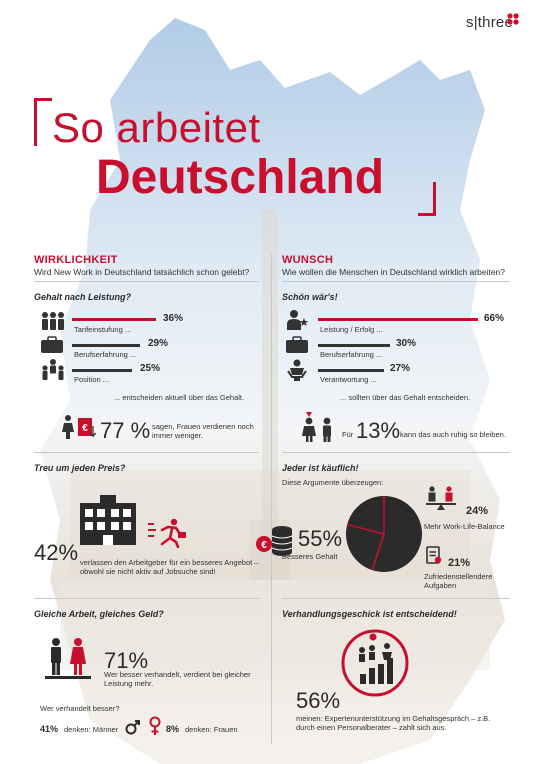  I want to click on salary-value-2: 29%, so click(158, 343).